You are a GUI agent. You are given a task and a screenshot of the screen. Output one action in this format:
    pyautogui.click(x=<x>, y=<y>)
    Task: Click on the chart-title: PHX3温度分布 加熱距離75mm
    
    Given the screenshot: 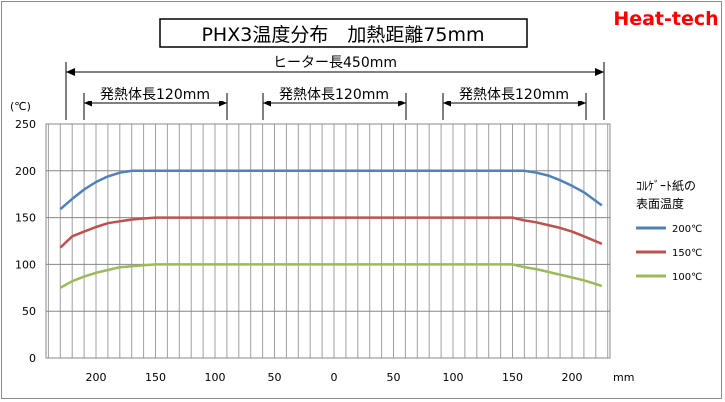 What is the action you would take?
    pyautogui.click(x=342, y=35)
    